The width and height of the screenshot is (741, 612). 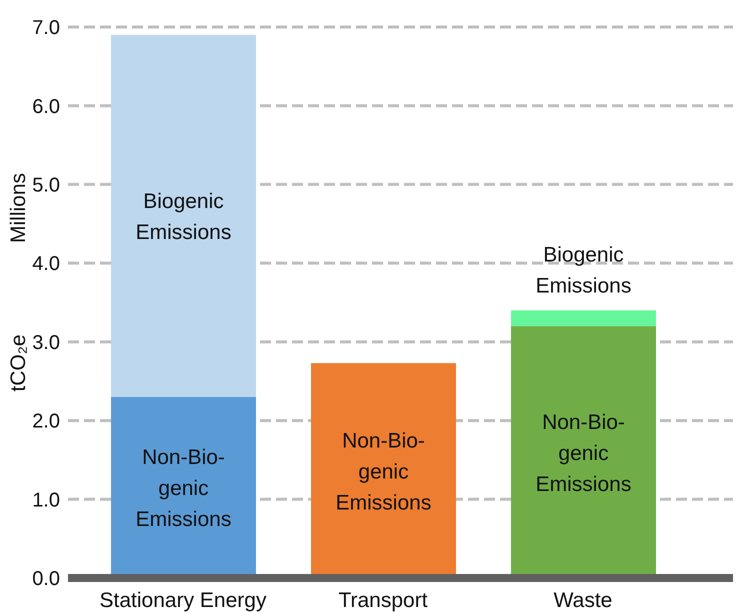 I want to click on y-tick-label: 2.0, so click(x=46, y=421).